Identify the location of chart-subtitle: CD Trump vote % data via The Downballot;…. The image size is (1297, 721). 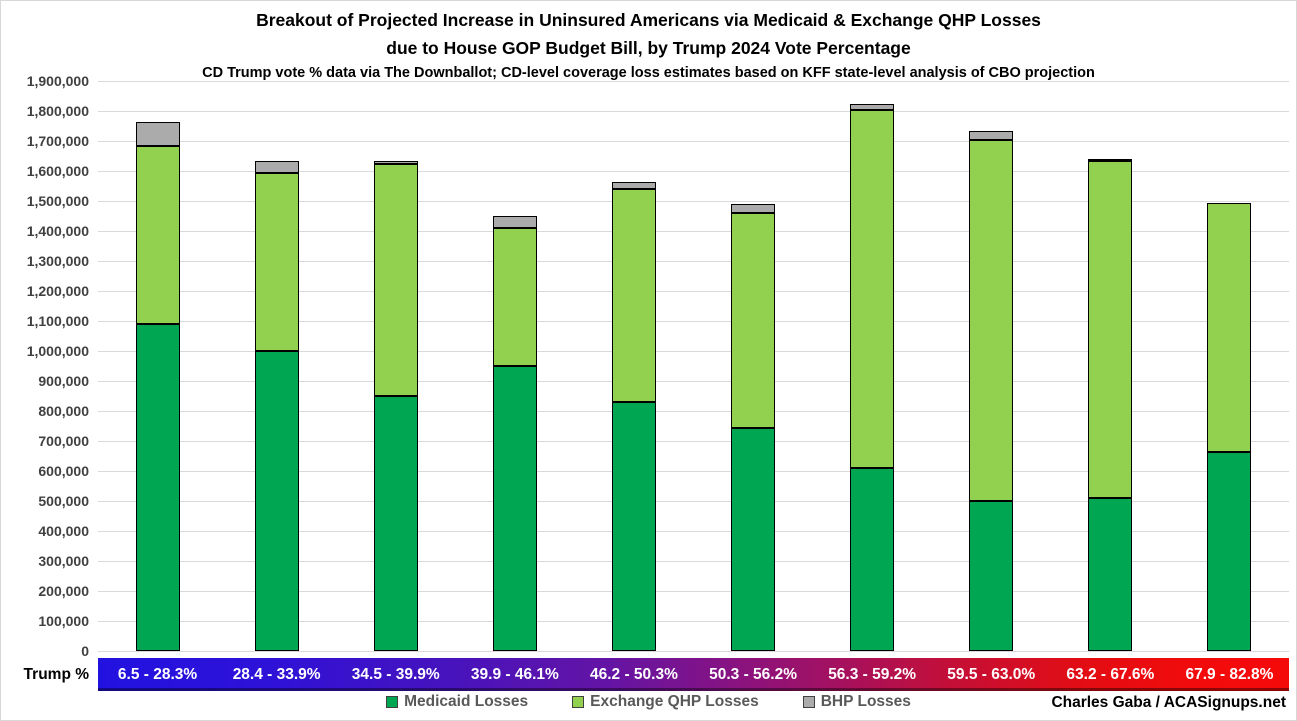
(648, 73).